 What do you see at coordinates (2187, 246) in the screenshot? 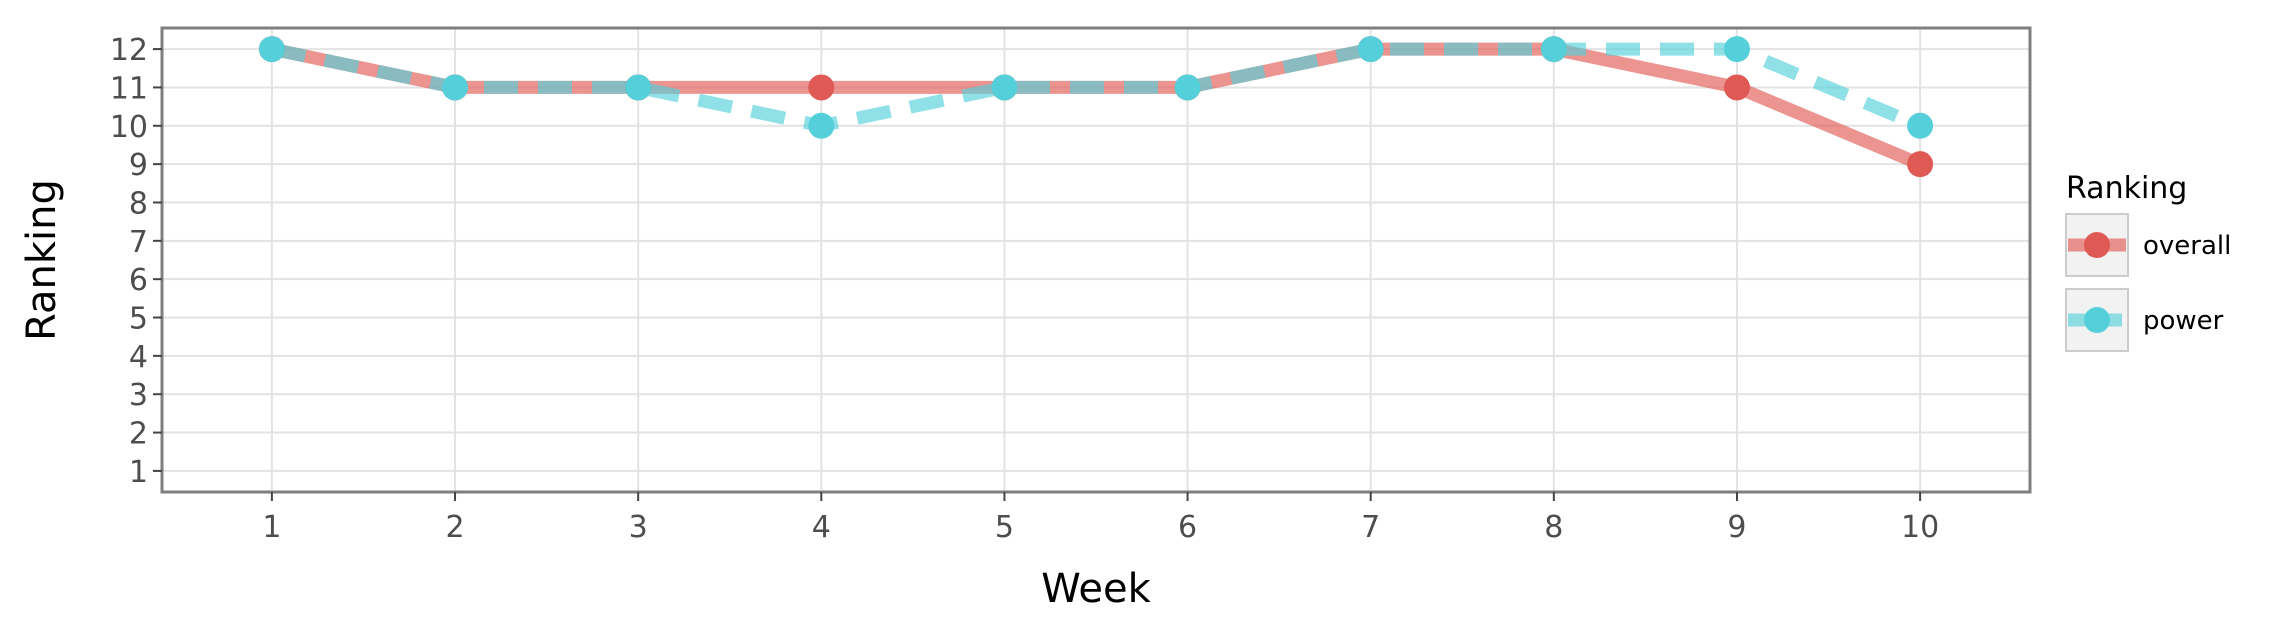
I see `legend-label-overall: overall` at bounding box center [2187, 246].